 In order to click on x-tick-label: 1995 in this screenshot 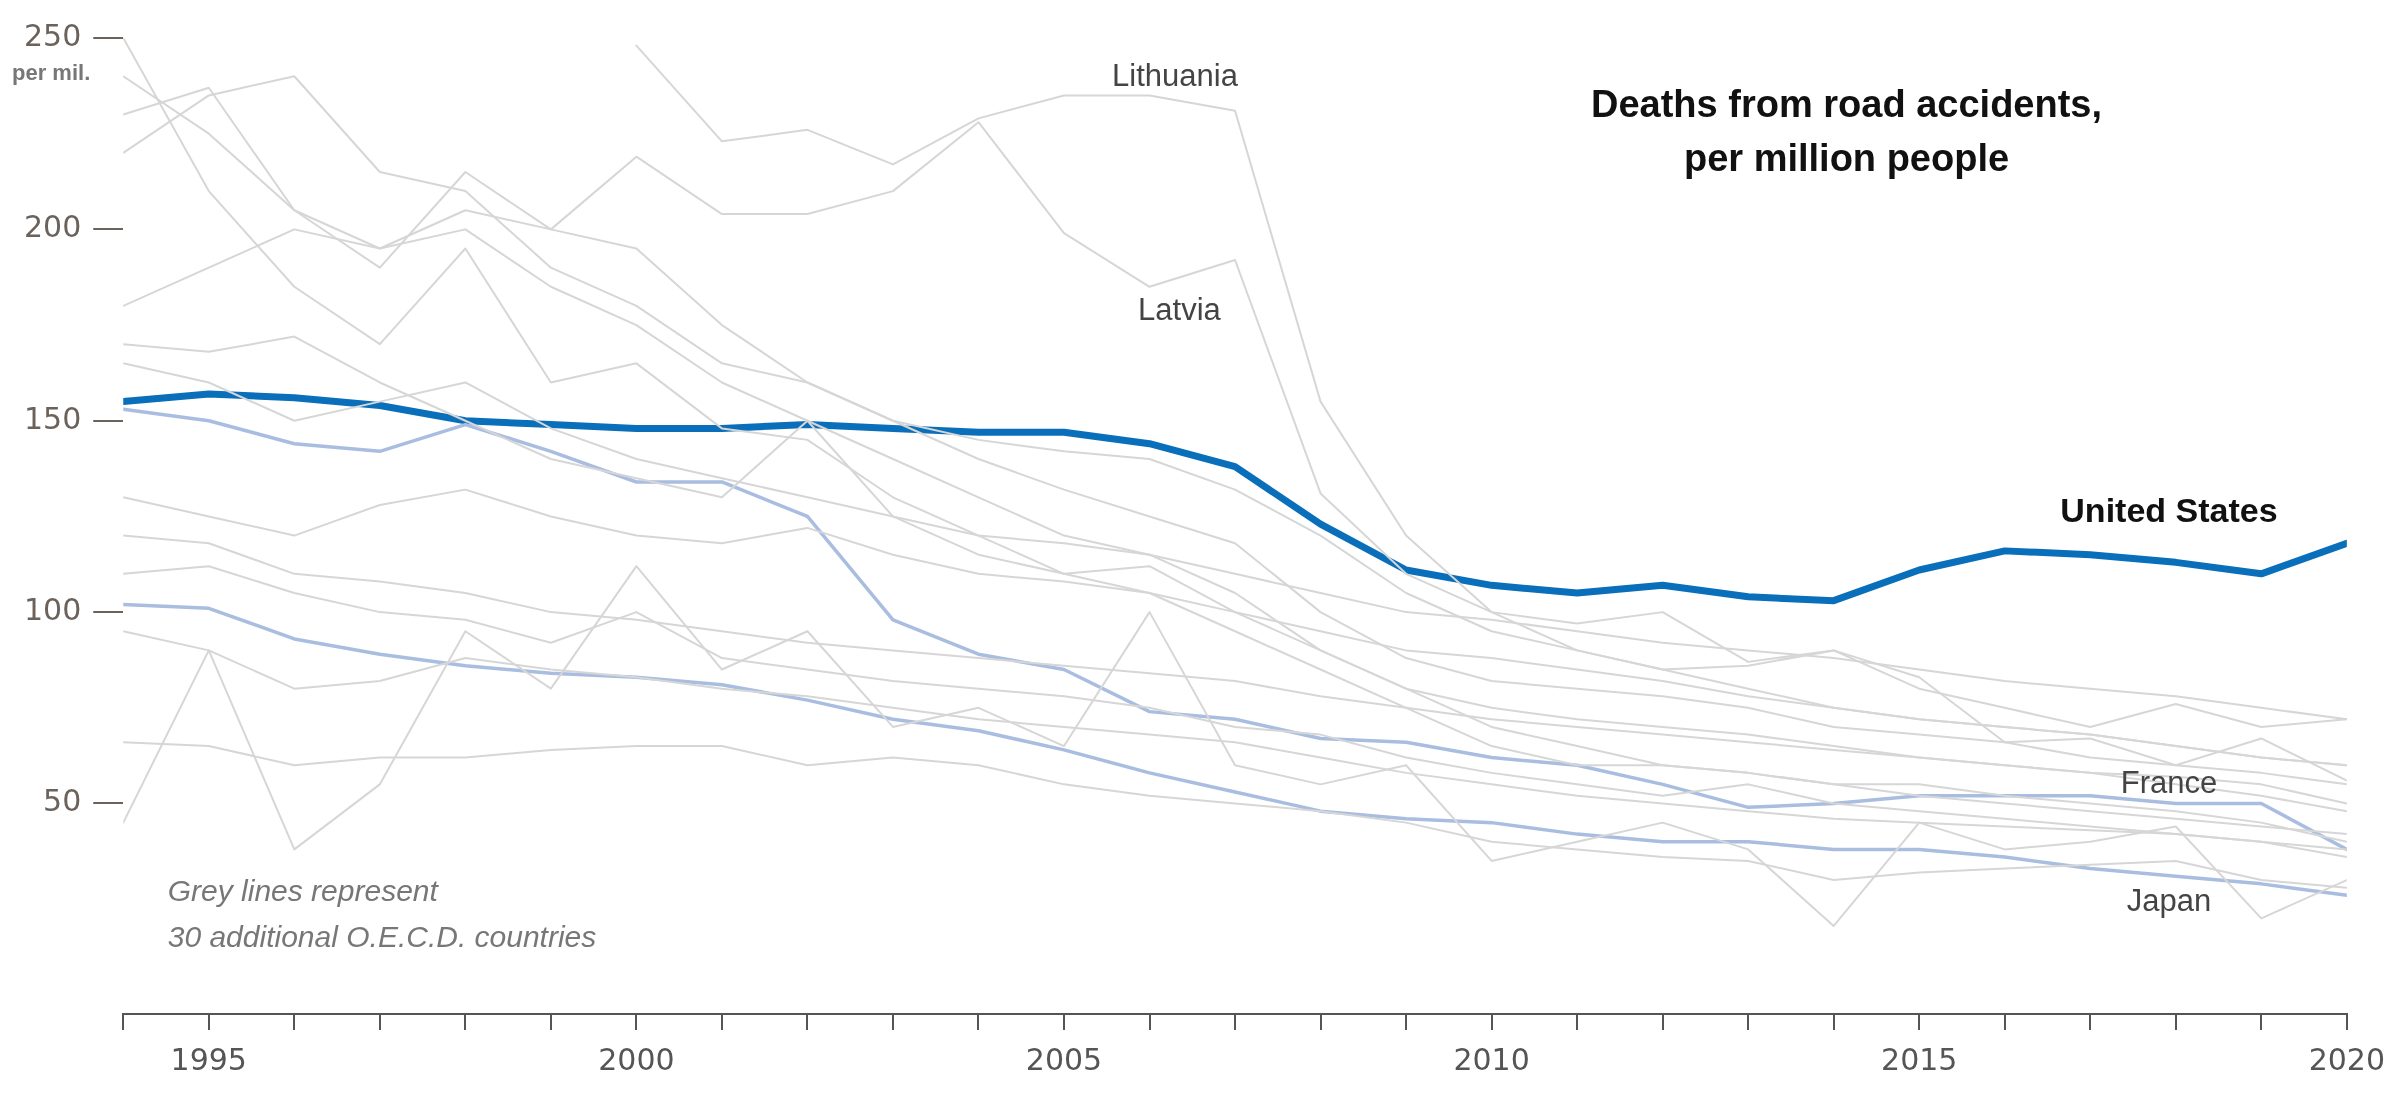, I will do `click(208, 1059)`.